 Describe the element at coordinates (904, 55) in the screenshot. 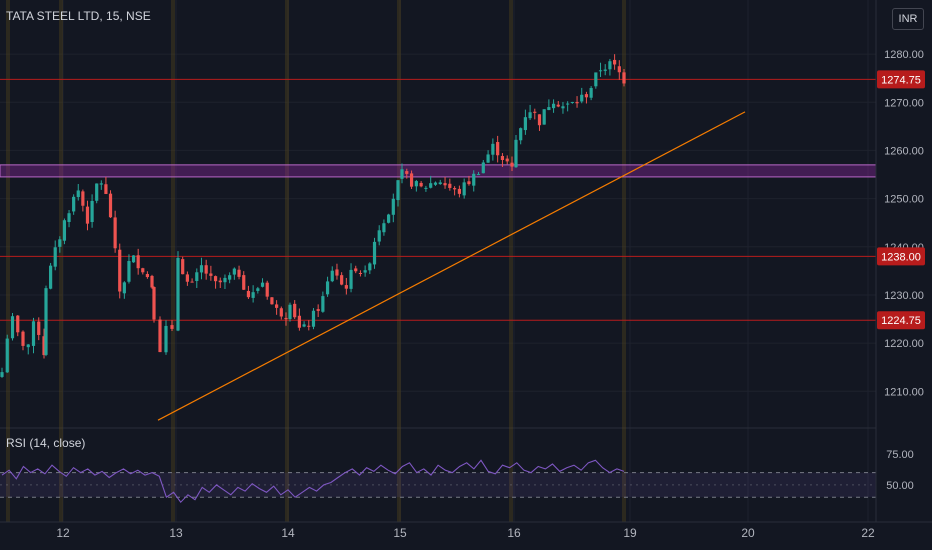

I see `price-tick-label: 1280.00` at that location.